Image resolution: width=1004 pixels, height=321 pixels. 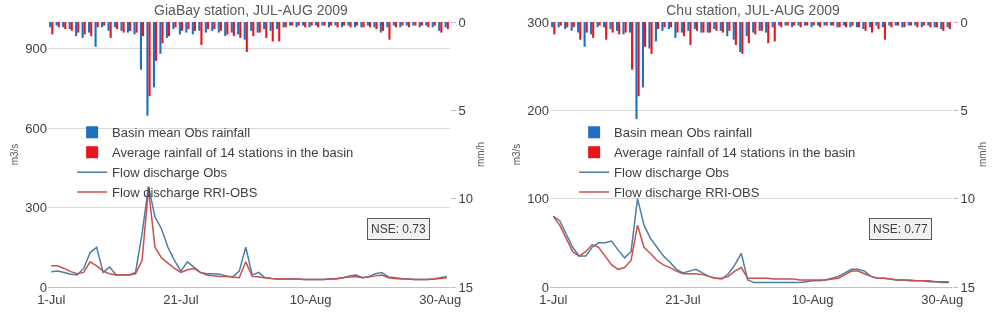 I want to click on legend-label: Flow discharge RRI-OBS, so click(x=687, y=193).